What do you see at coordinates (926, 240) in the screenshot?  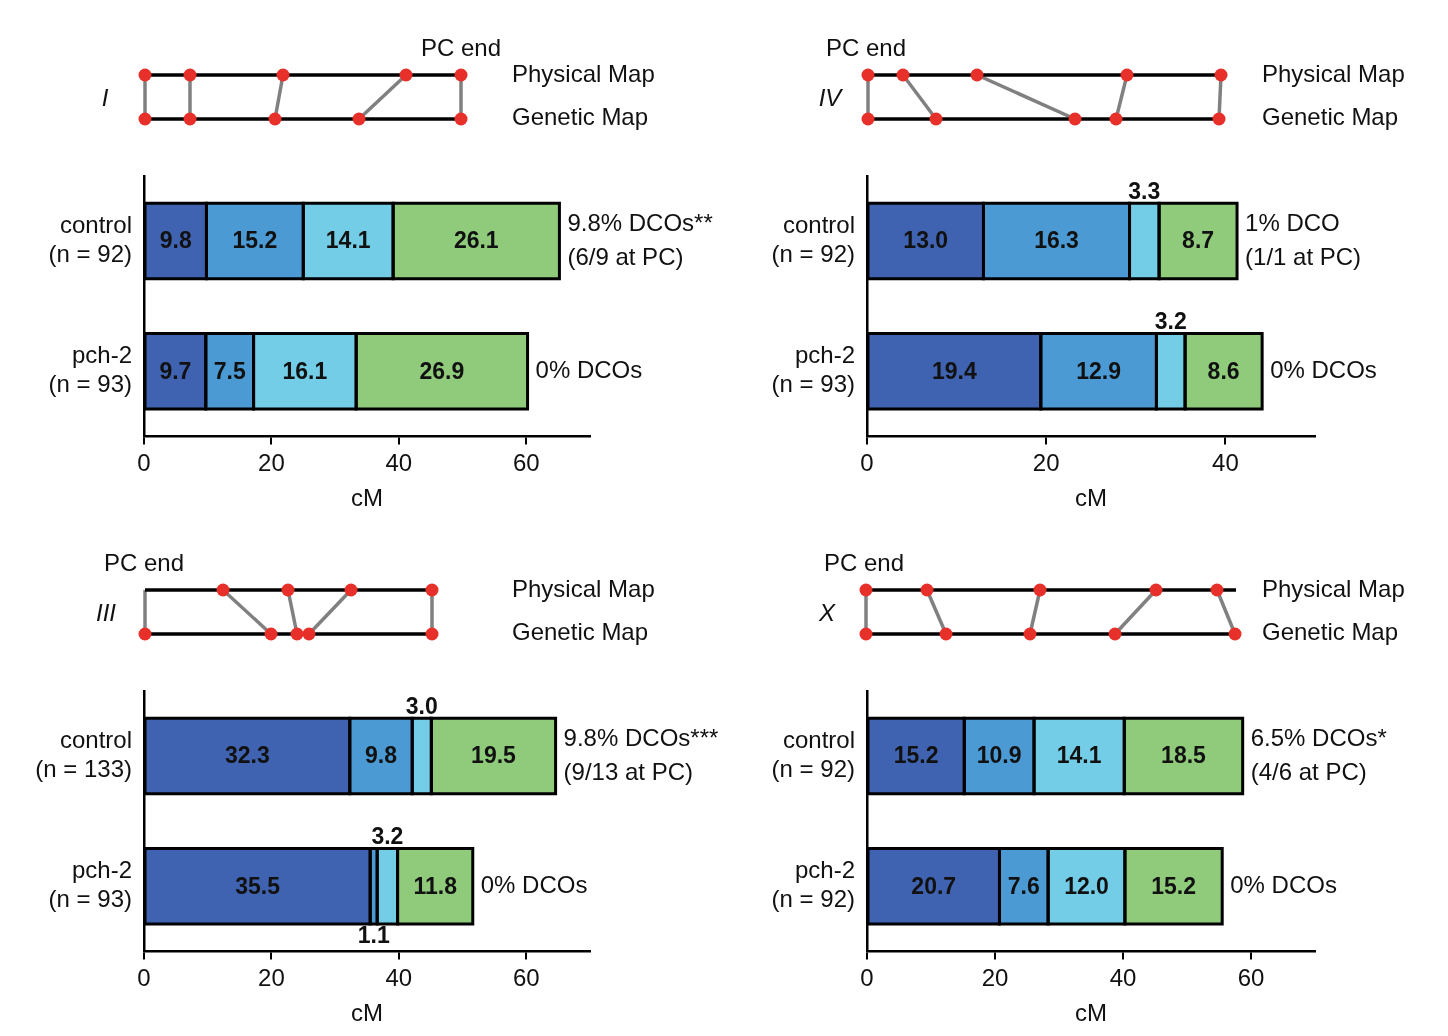 I see `data-label: 13.0` at bounding box center [926, 240].